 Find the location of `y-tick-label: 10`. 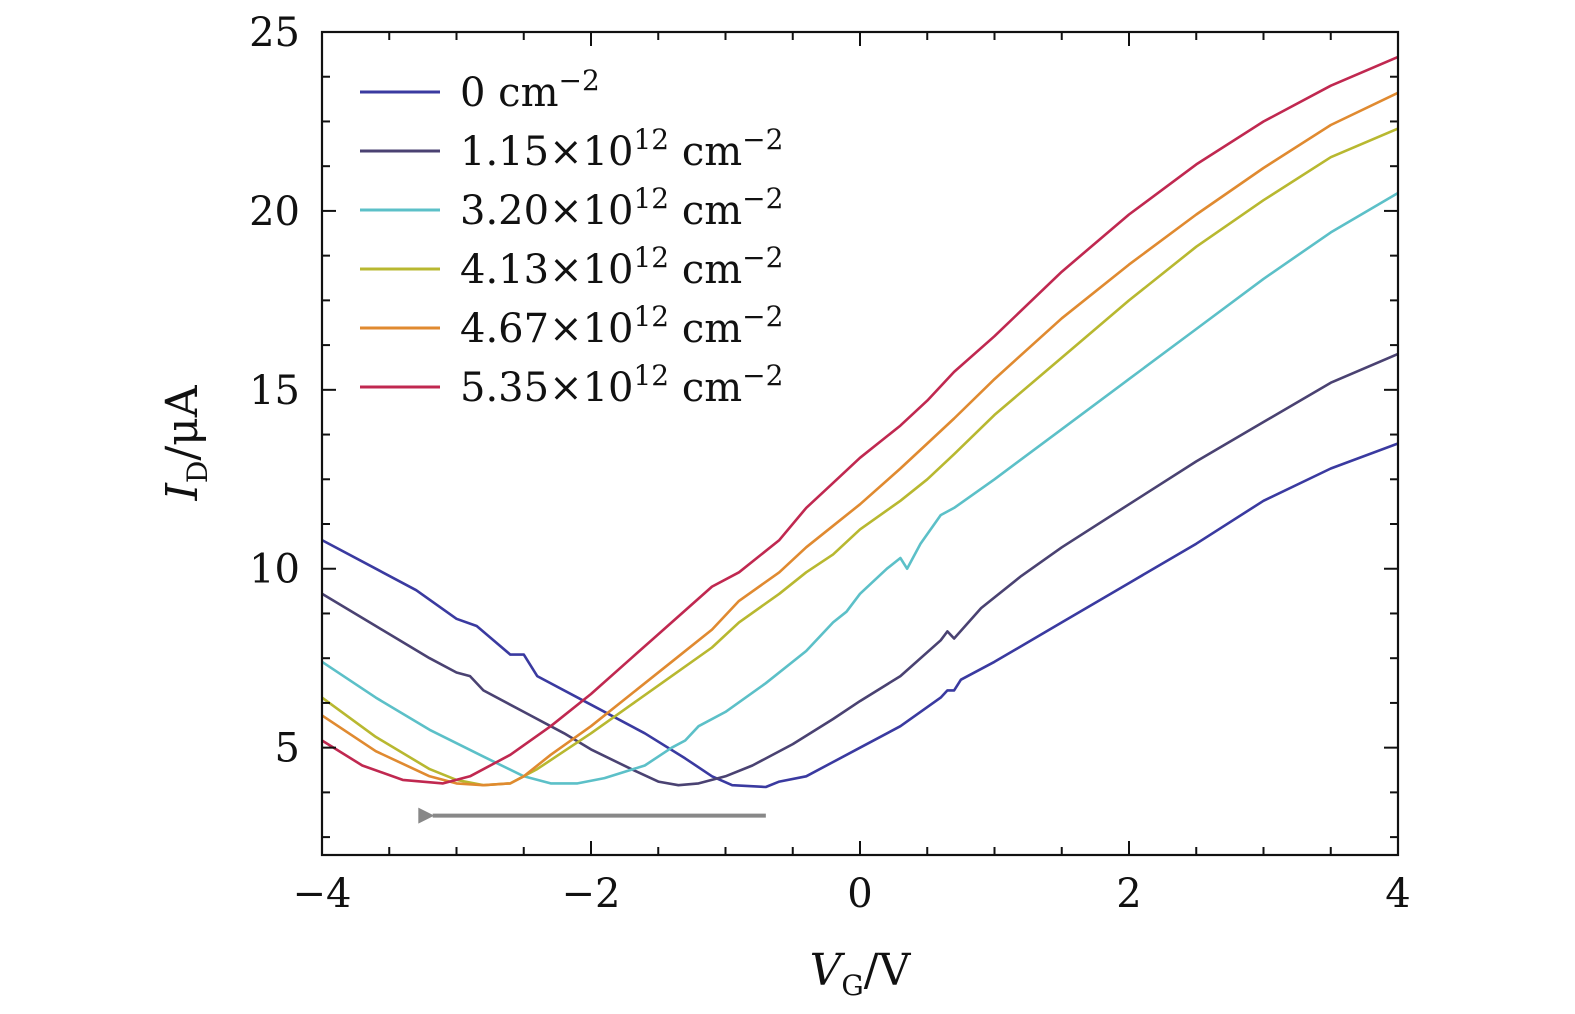

y-tick-label: 10 is located at coordinates (274, 570).